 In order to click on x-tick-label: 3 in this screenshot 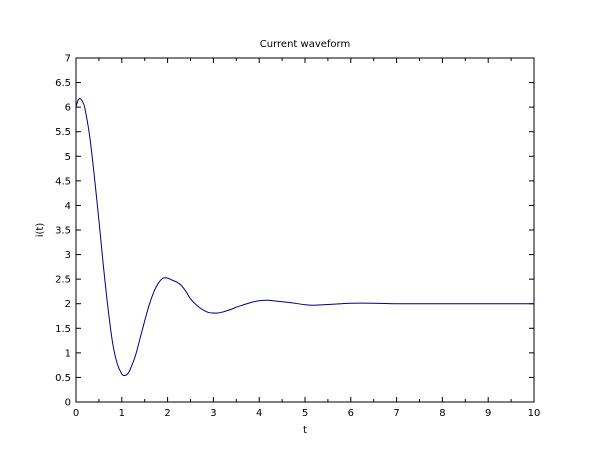, I will do `click(213, 413)`.